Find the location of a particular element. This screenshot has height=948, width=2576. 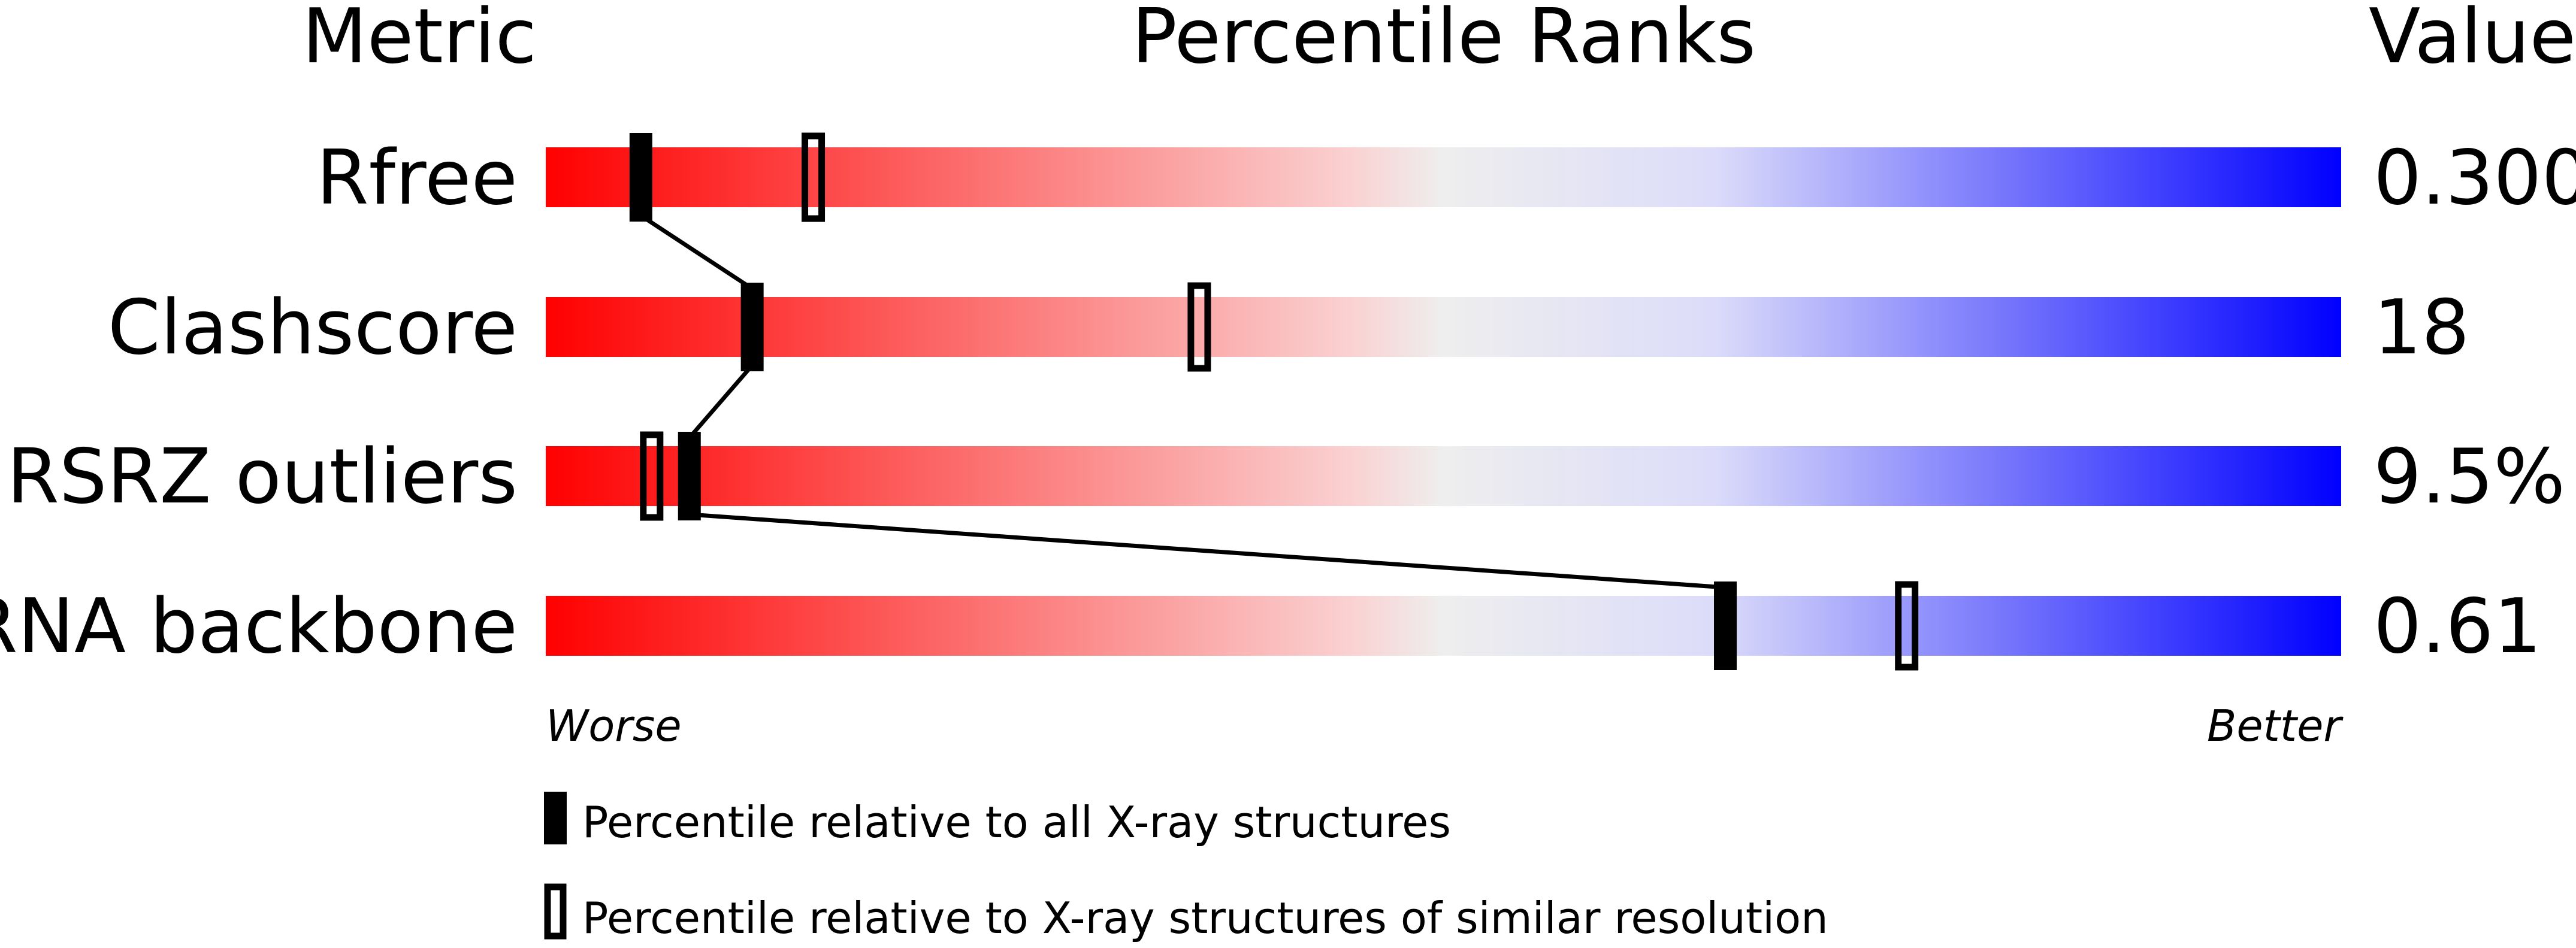

metric-label: Rfree is located at coordinates (417, 178).